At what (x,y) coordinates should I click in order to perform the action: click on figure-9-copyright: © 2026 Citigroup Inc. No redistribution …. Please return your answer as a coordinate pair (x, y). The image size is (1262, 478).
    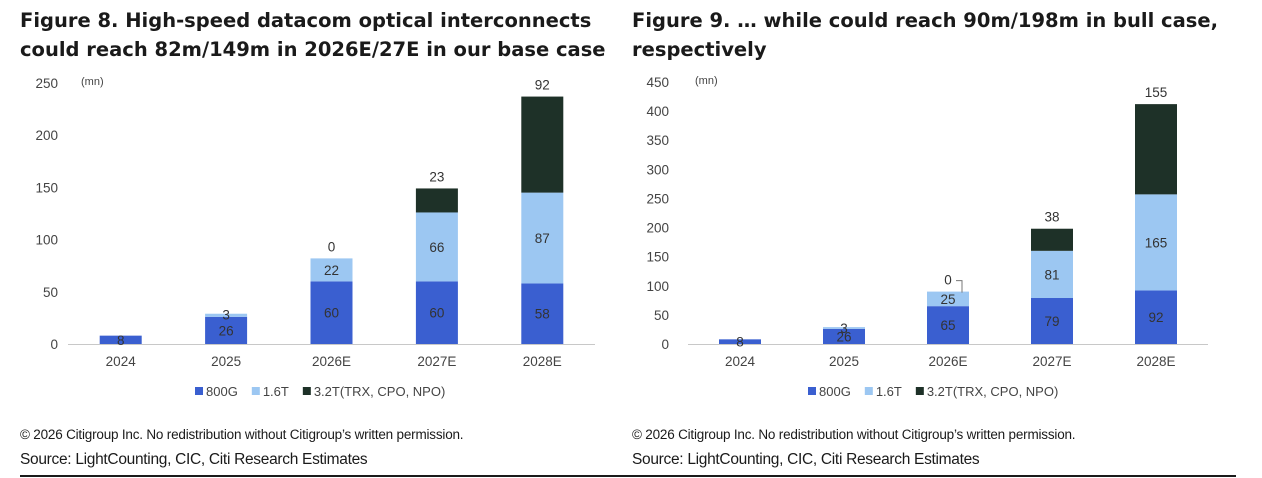
    Looking at the image, I should click on (854, 434).